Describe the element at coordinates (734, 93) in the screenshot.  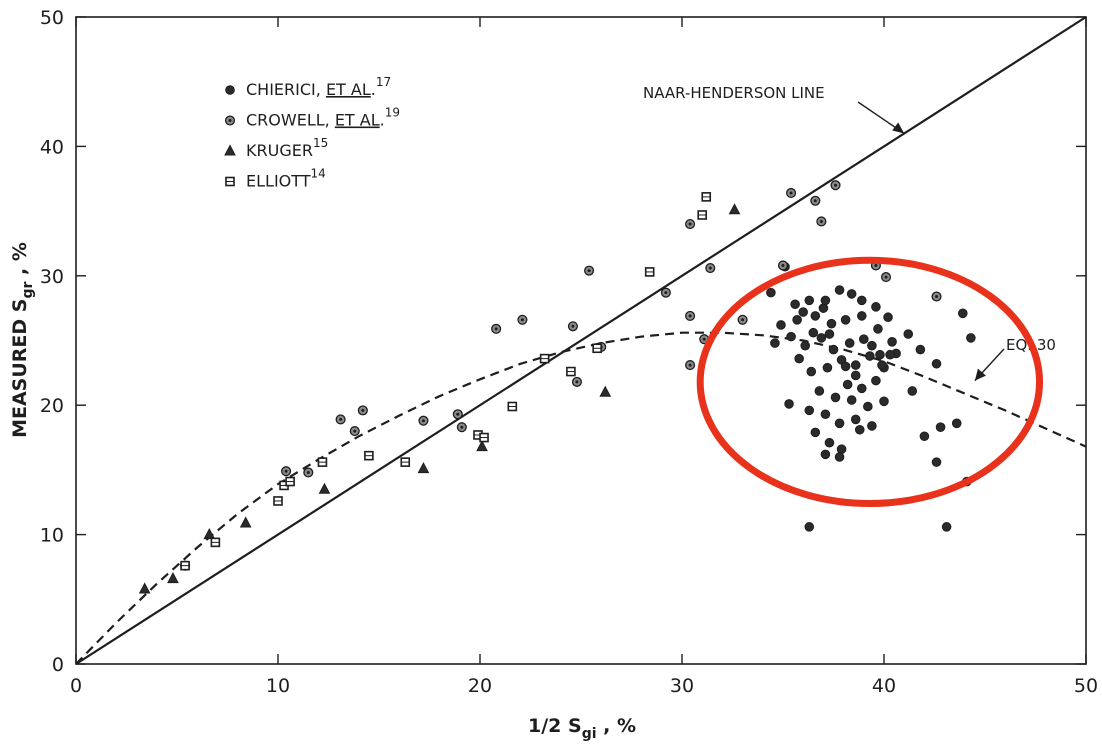
I see `naar-henderson-label: NAAR-HENDERSON LINE` at that location.